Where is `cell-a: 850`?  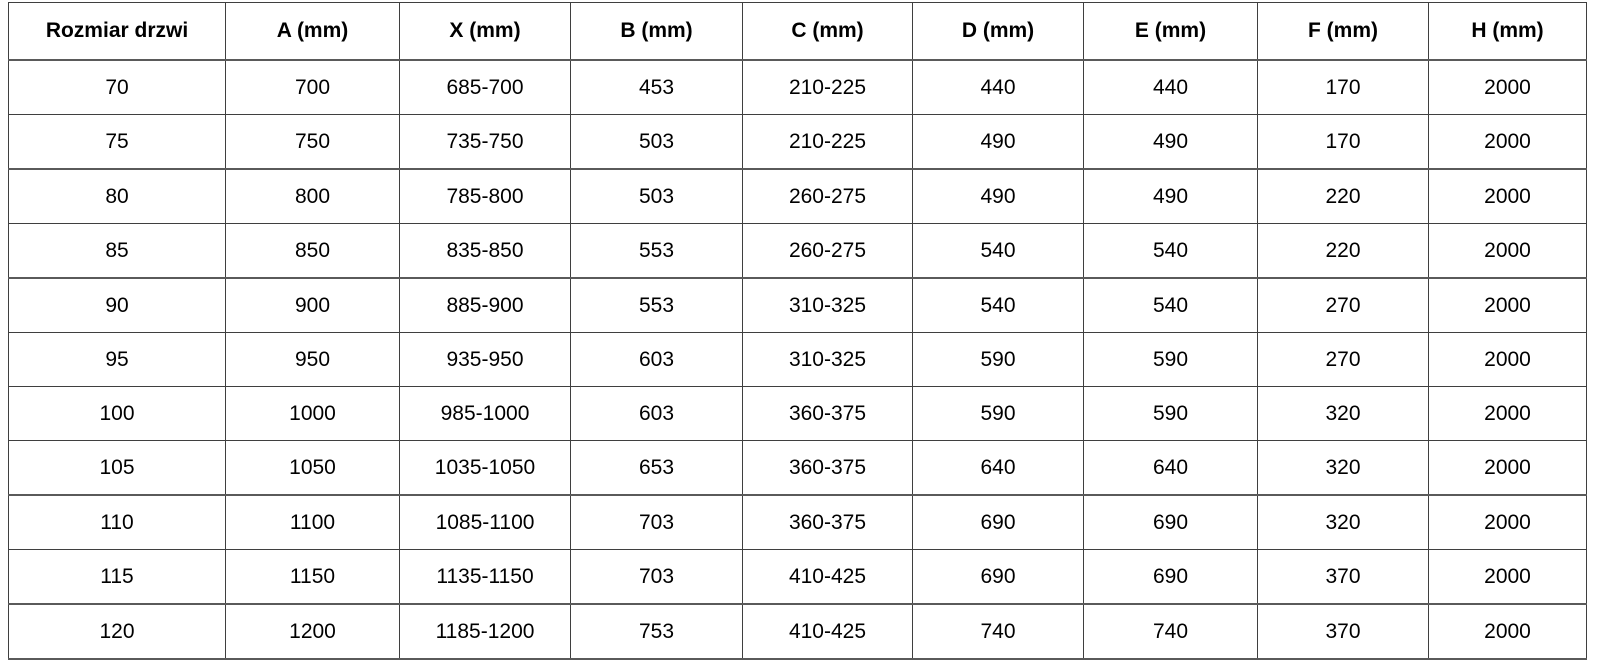
cell-a: 850 is located at coordinates (312, 251).